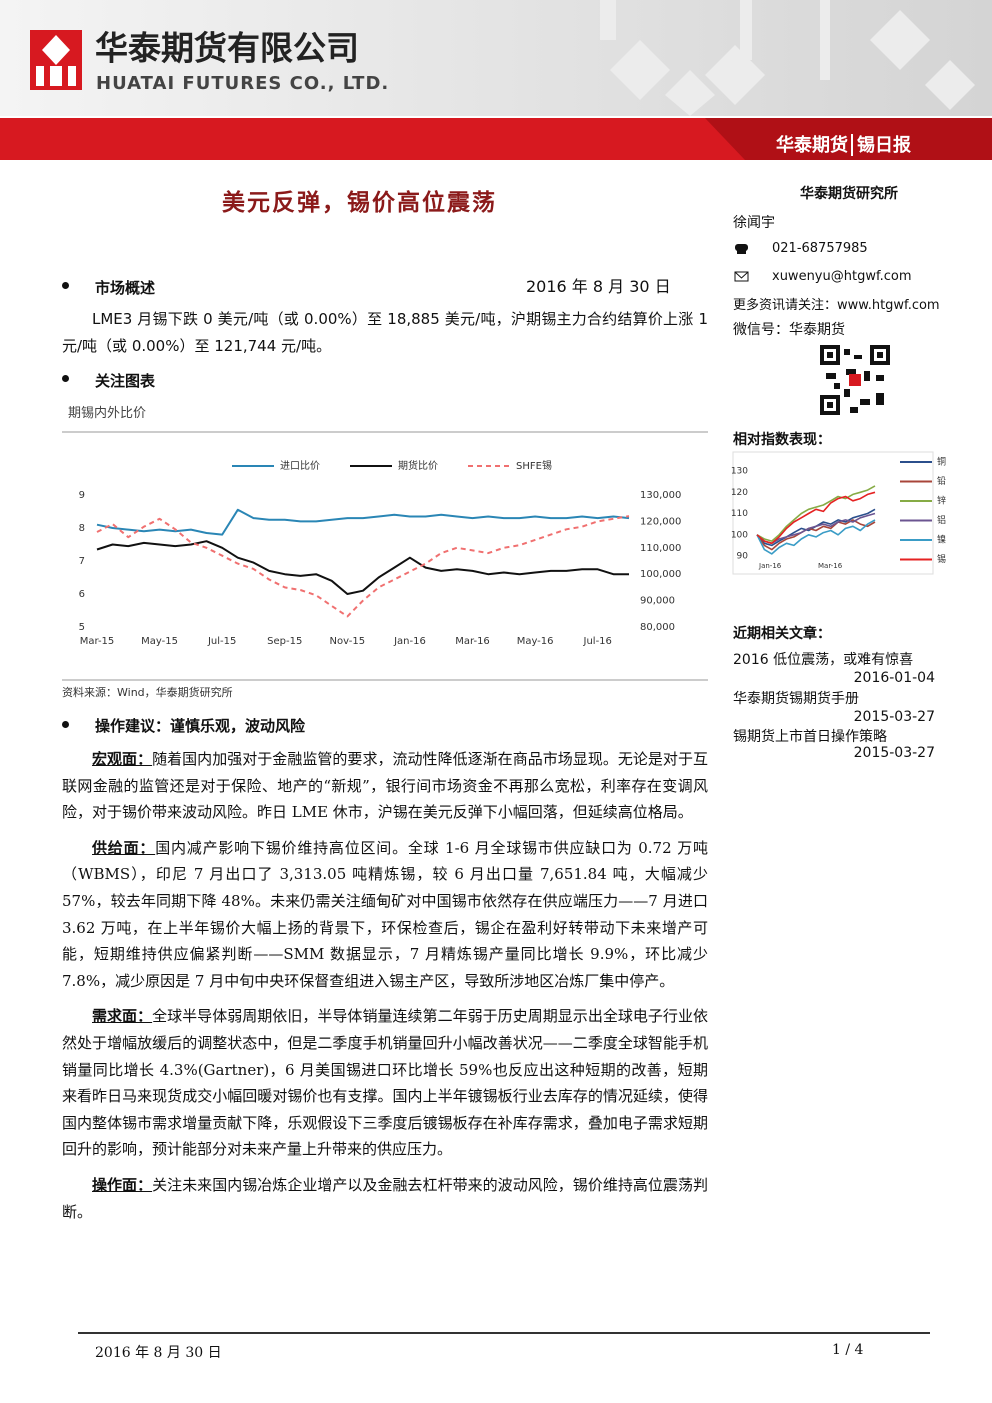  I want to click on wechat: 微信号：华泰期货, so click(789, 330).